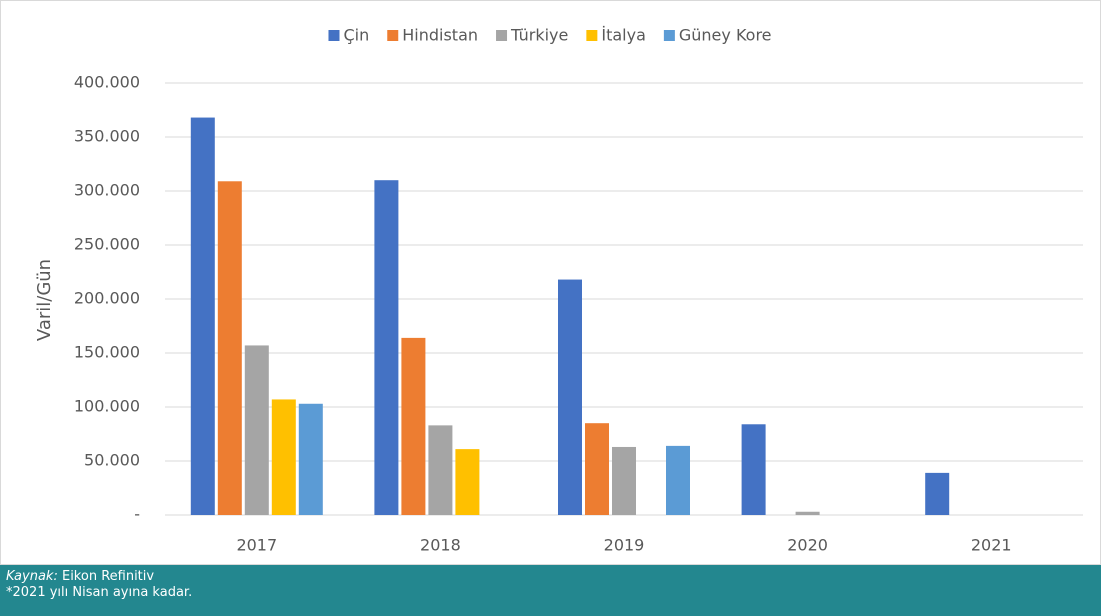 The height and width of the screenshot is (616, 1101). Describe the element at coordinates (624, 545) in the screenshot. I see `x-tick-label: 2019` at that location.